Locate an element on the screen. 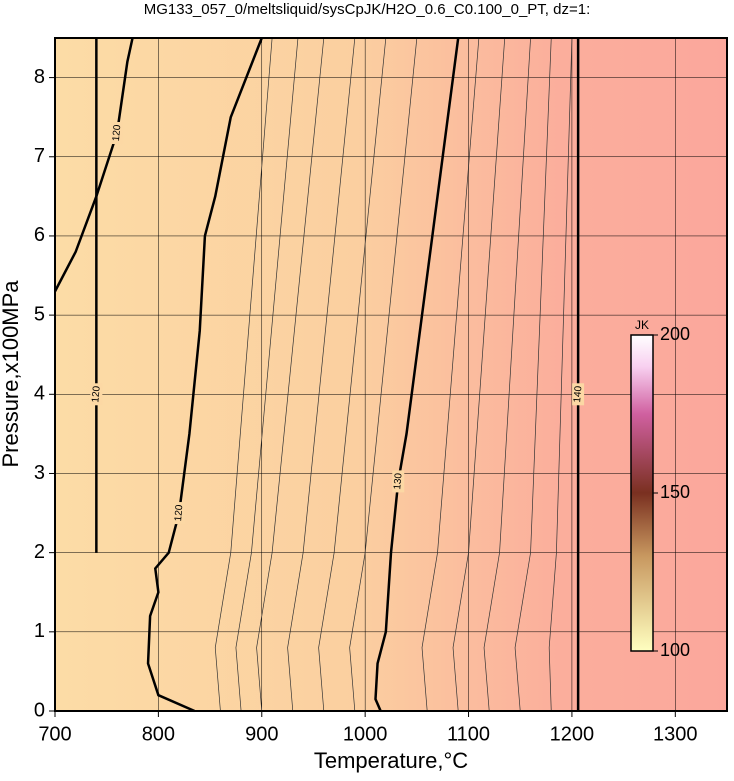 The height and width of the screenshot is (781, 734). contour-label: 140 is located at coordinates (578, 394).